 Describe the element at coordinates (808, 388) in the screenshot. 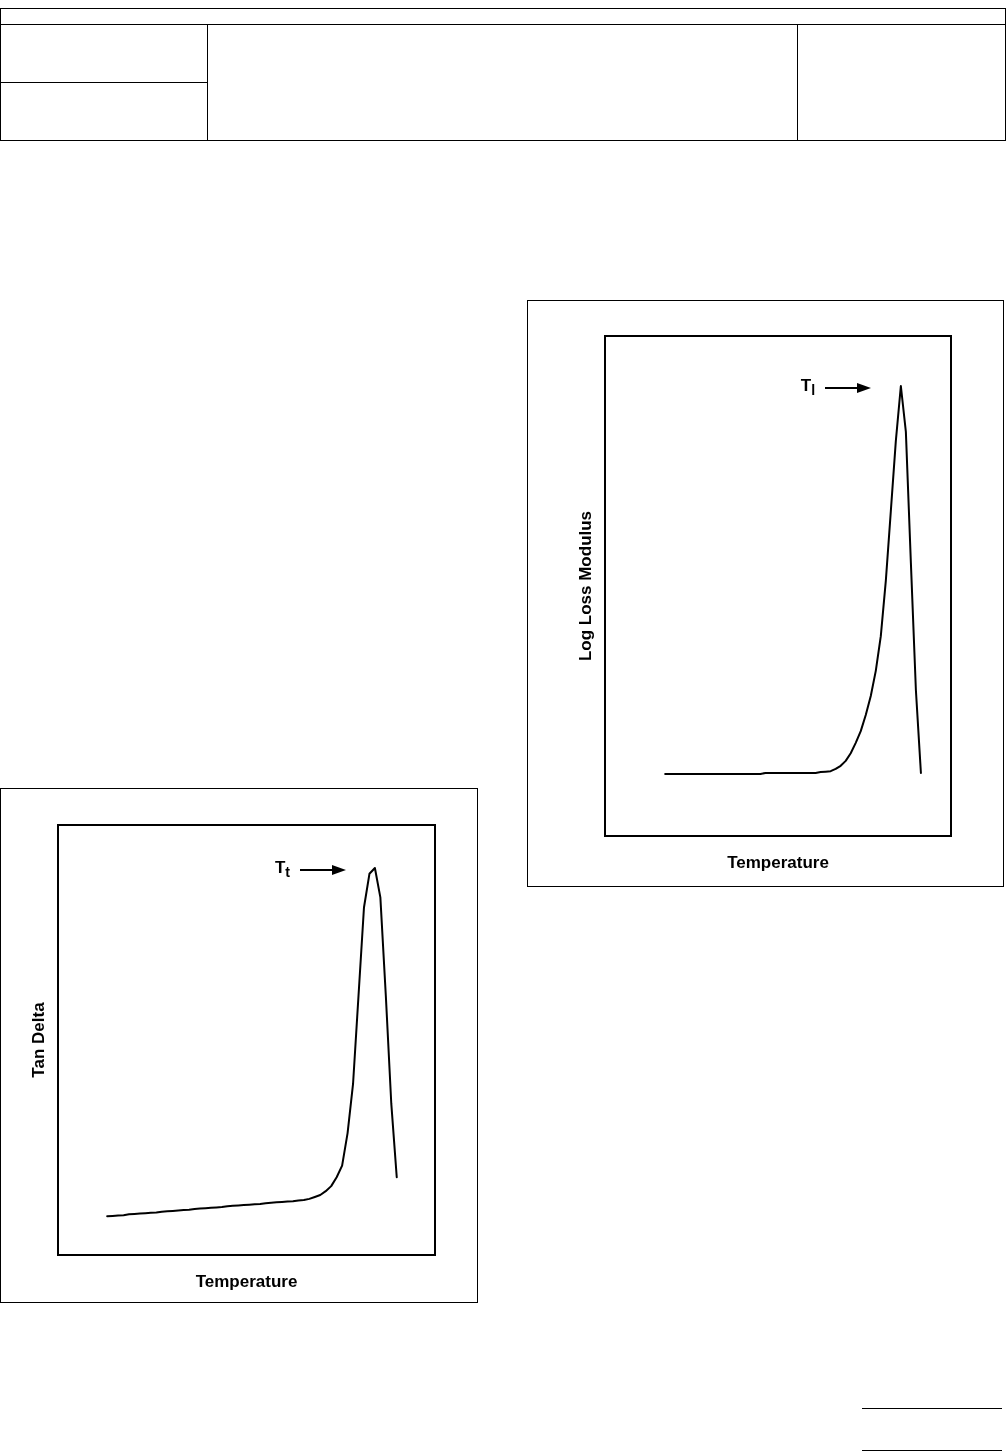

I see `annotation: T$_{l}$` at that location.